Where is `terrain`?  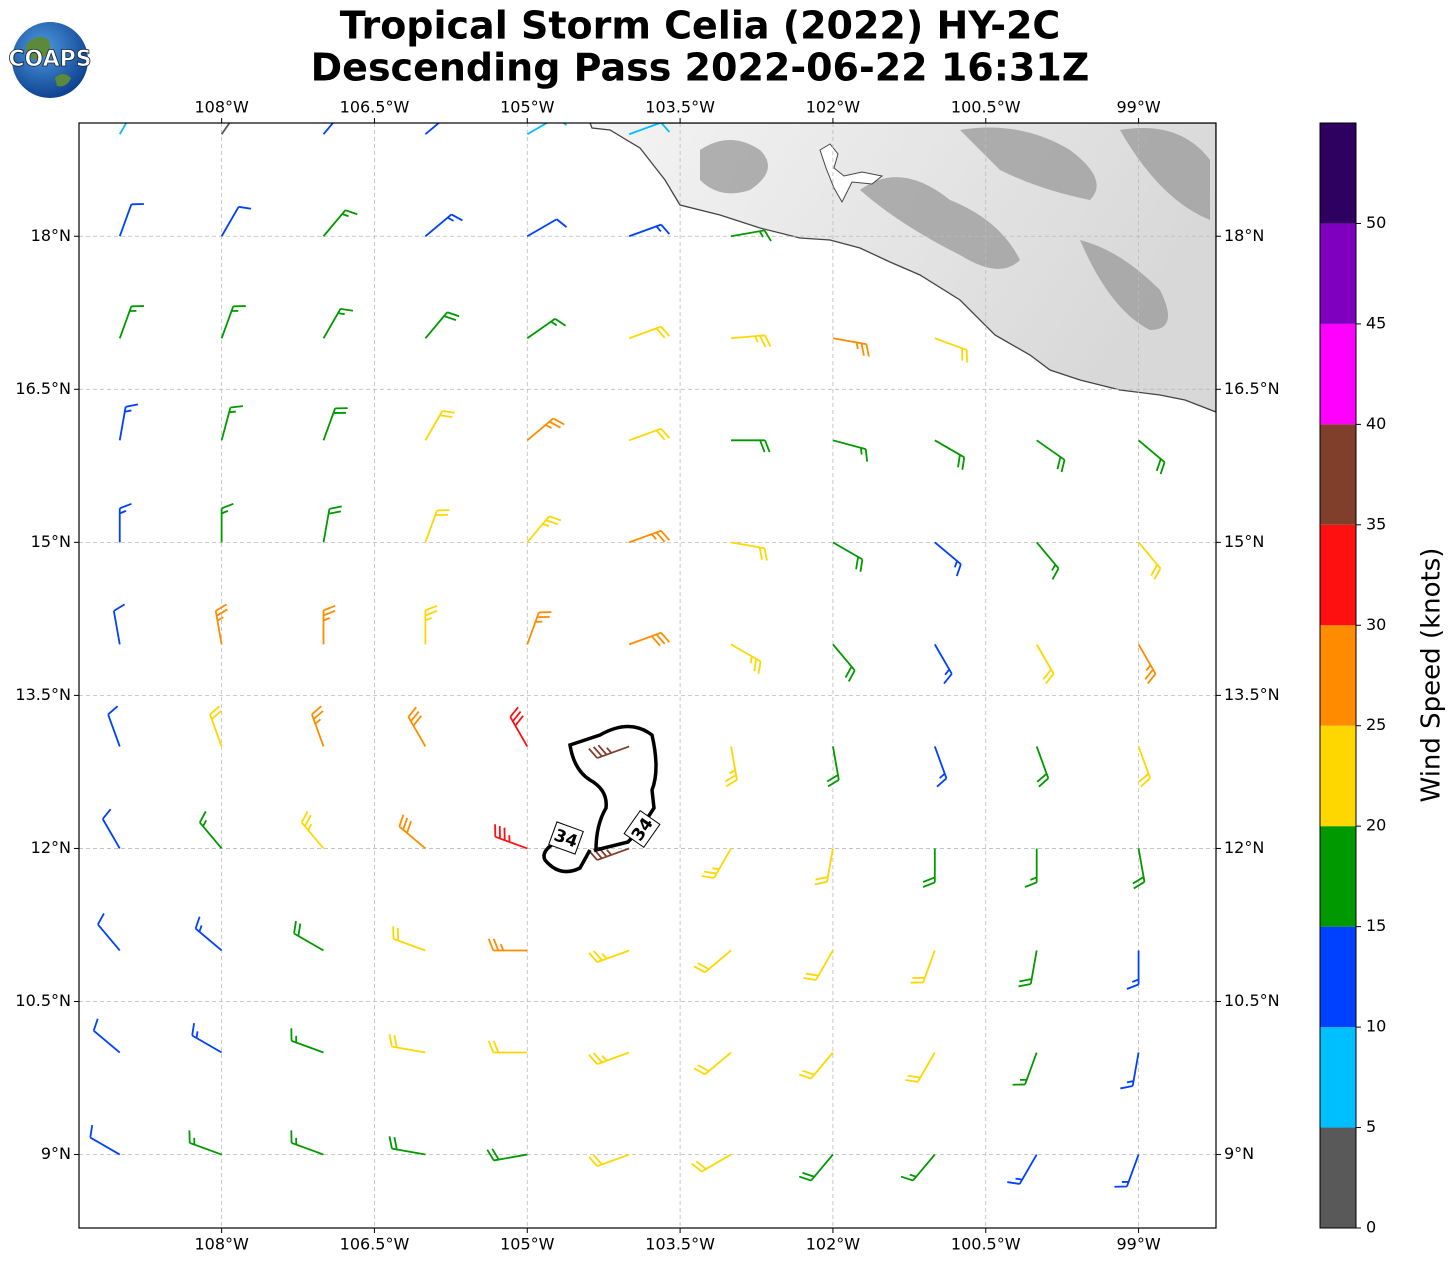
terrain is located at coordinates (955, 228).